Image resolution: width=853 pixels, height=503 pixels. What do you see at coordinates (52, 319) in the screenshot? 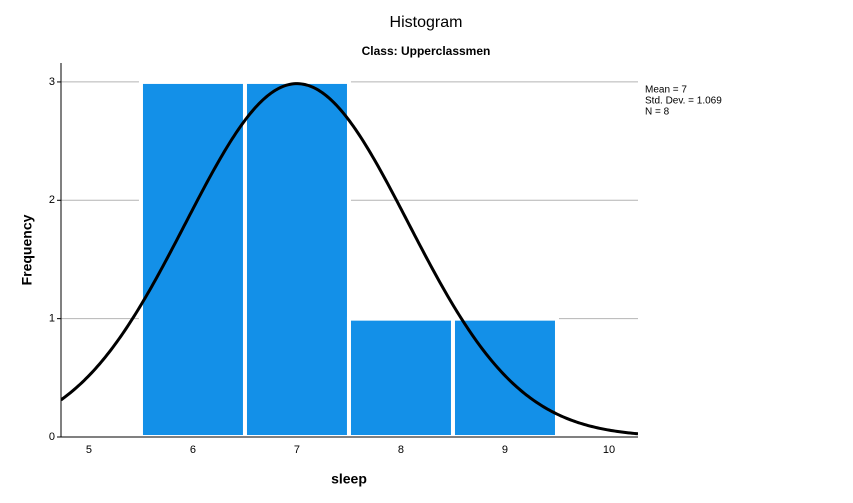
I see `y-tick-label: 1` at bounding box center [52, 319].